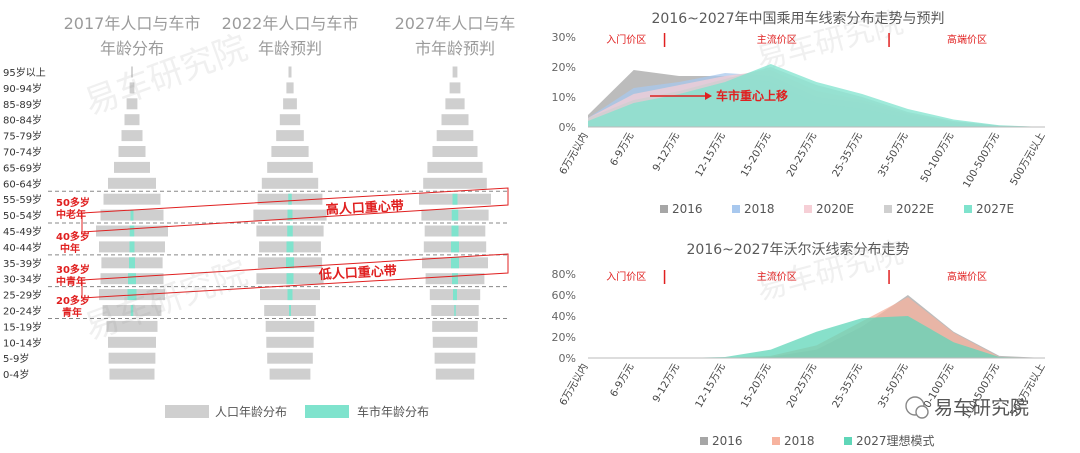  I want to click on low-population-band, so click(295, 276).